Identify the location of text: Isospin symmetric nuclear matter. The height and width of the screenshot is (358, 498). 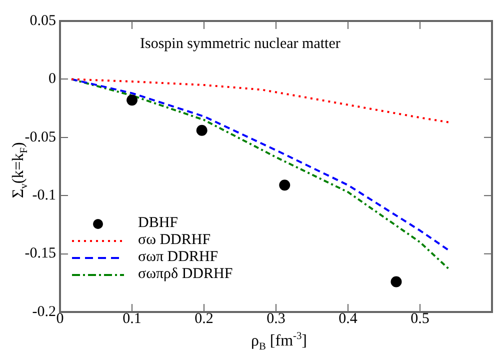
(240, 44).